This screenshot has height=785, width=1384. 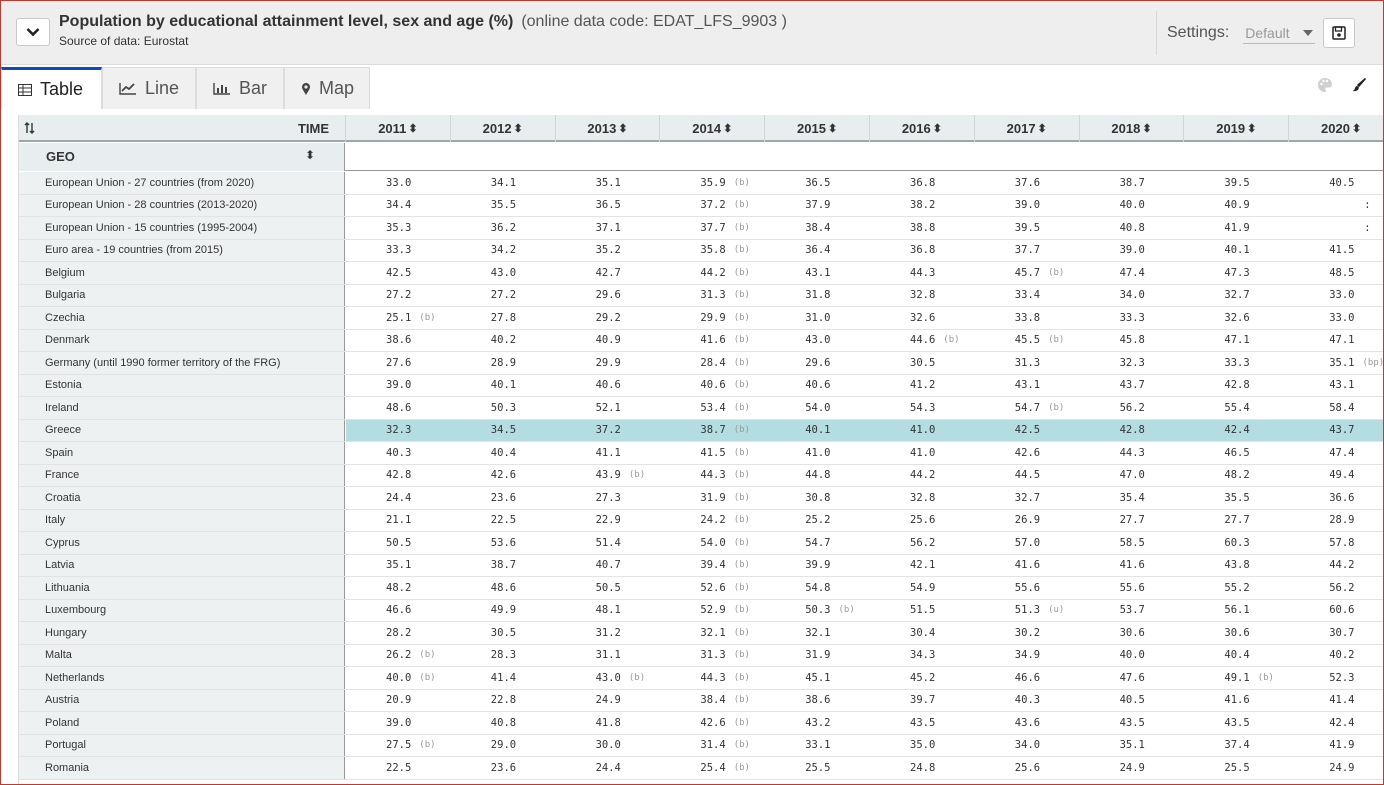 What do you see at coordinates (1341, 341) in the screenshot?
I see `table-cell: 47.1` at bounding box center [1341, 341].